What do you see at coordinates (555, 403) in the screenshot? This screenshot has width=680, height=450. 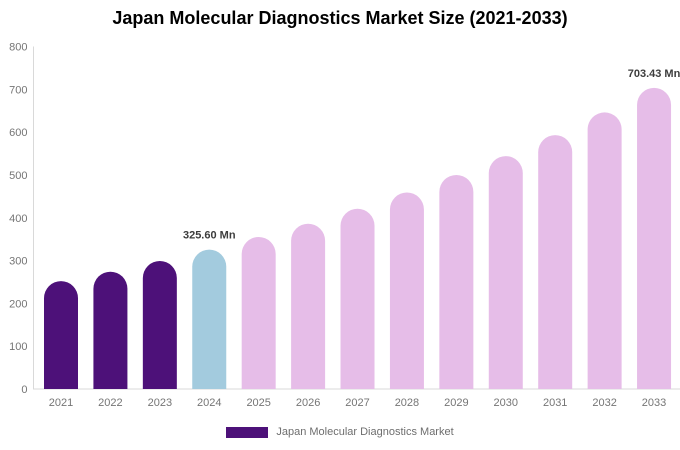 I see `x-tick-label: 2031` at bounding box center [555, 403].